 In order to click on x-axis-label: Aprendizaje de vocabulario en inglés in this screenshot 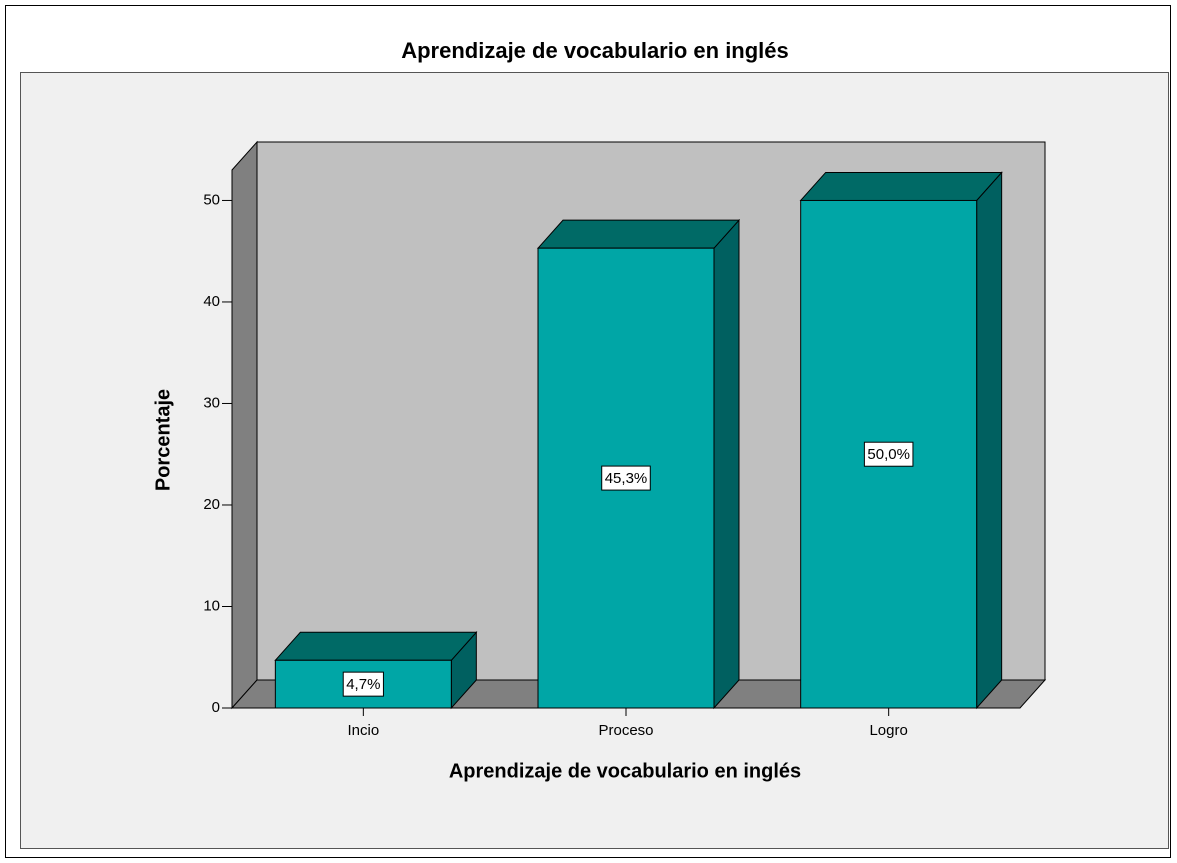, I will do `click(625, 771)`.